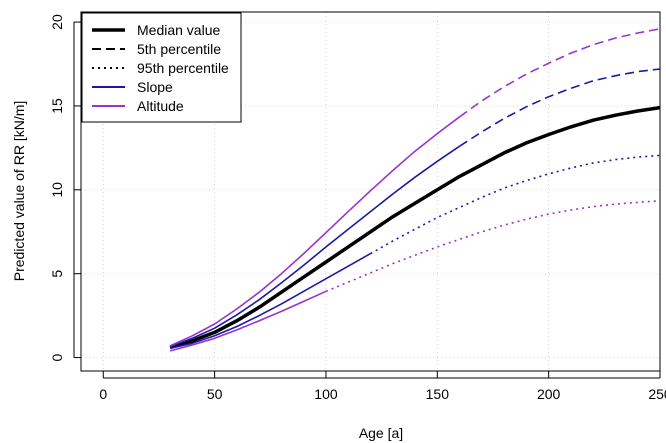 The image size is (666, 443). Describe the element at coordinates (515, 204) in the screenshot. I see `series-slope-95th-percentile-dotted` at that location.